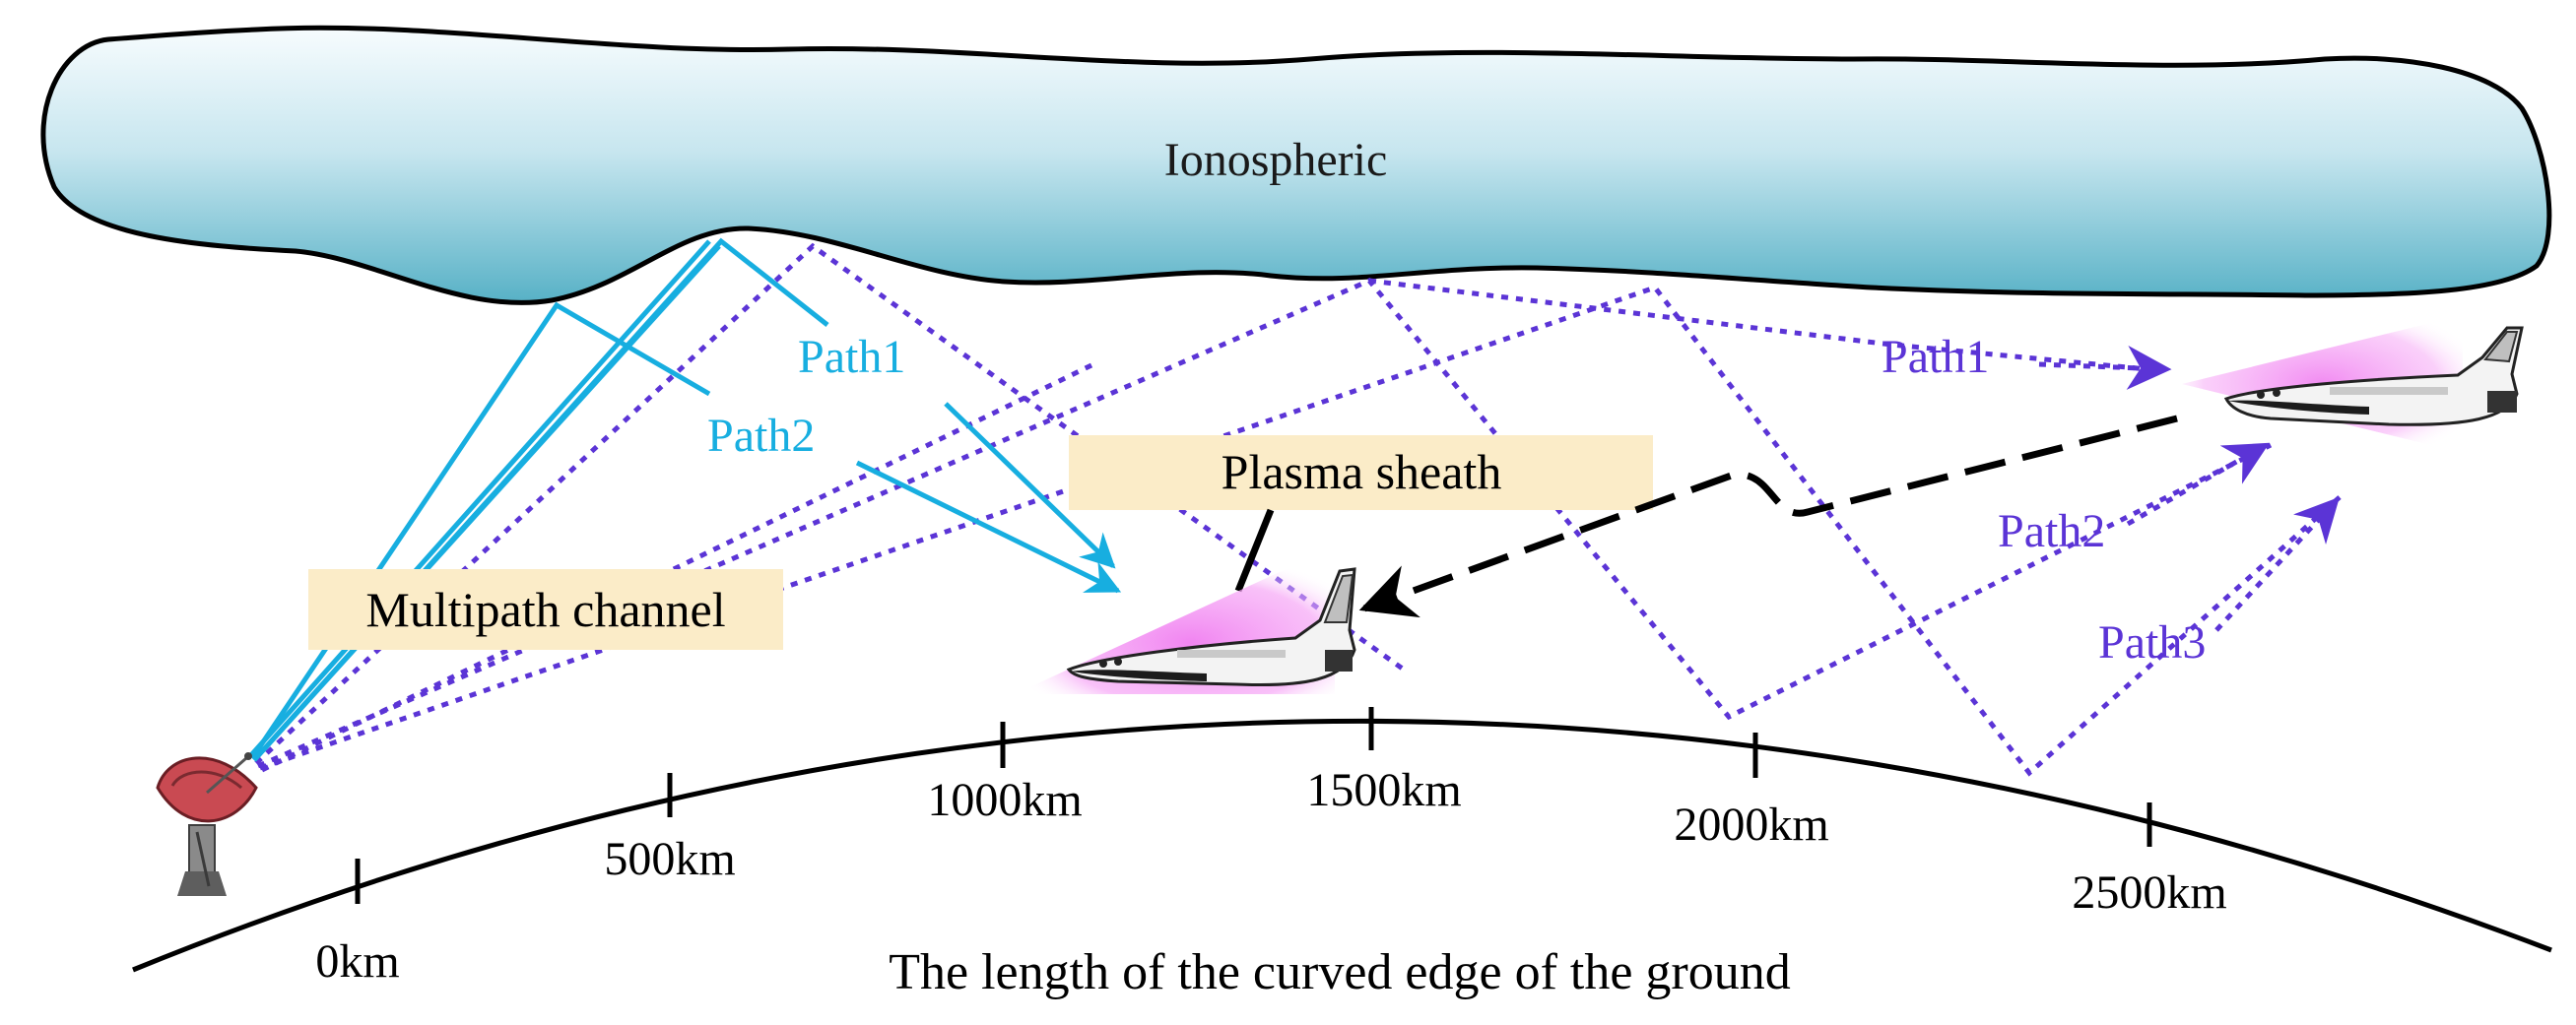  Describe the element at coordinates (1030, 485) in the screenshot. I see `near-path1-arrow` at that location.